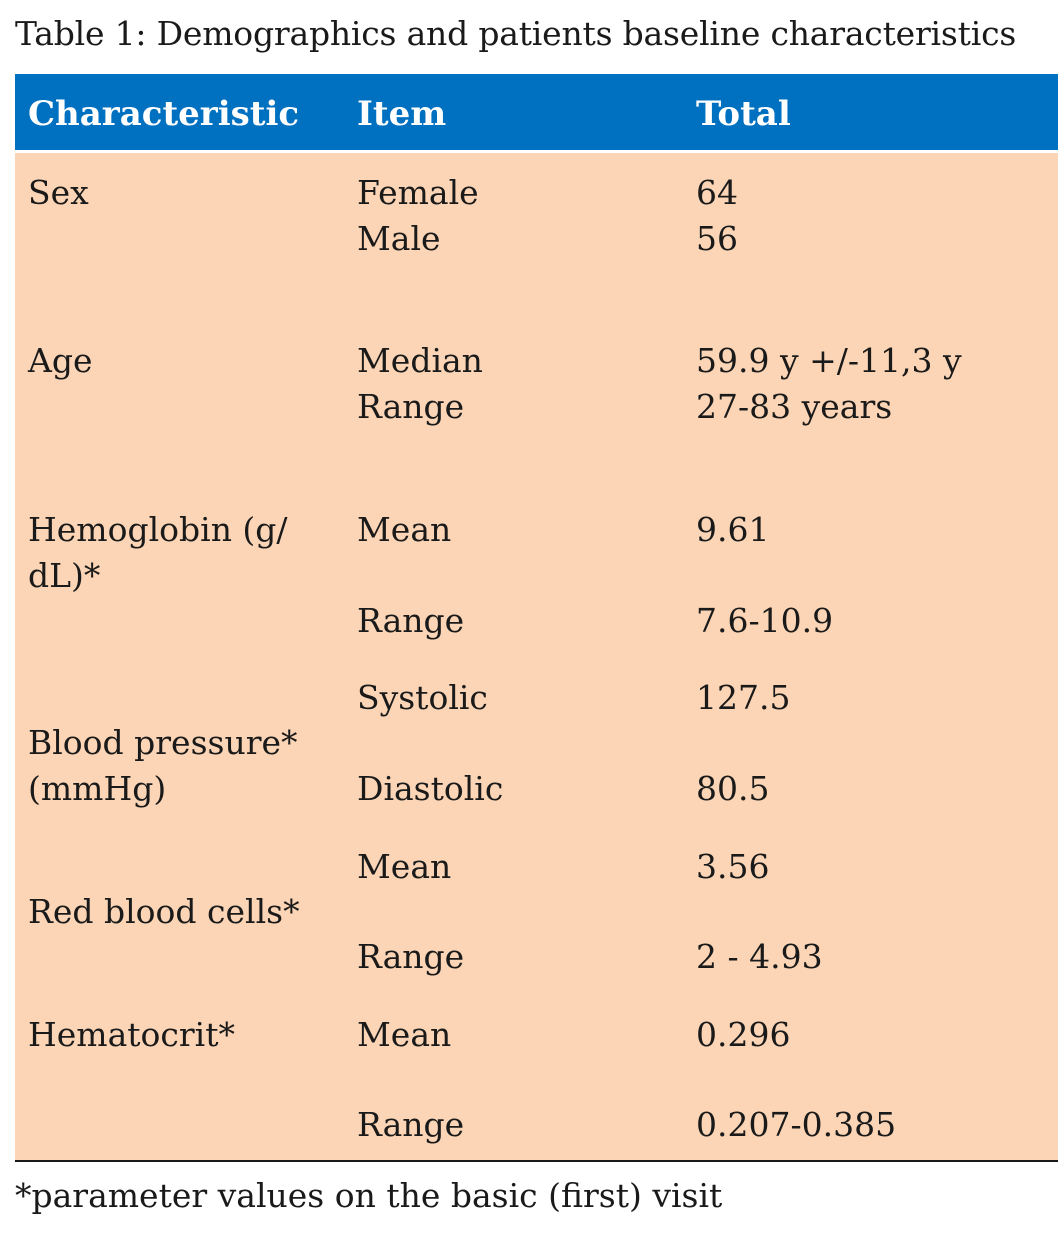  I want to click on table-bottom-rule, so click(536, 1161).